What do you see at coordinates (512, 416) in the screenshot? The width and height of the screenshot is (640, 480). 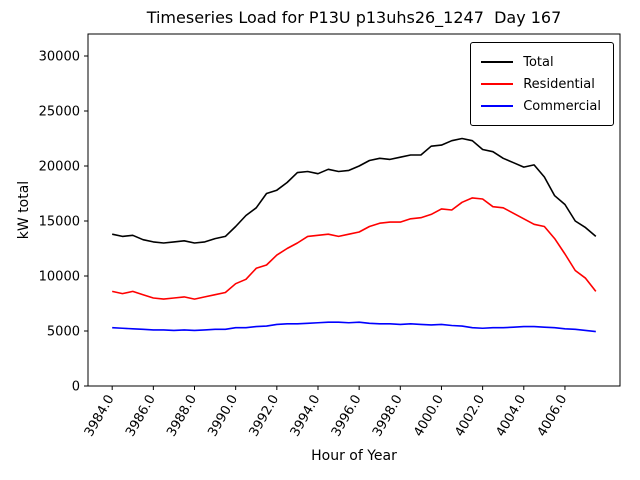 I see `x-tick-label: 4004.0` at bounding box center [512, 416].